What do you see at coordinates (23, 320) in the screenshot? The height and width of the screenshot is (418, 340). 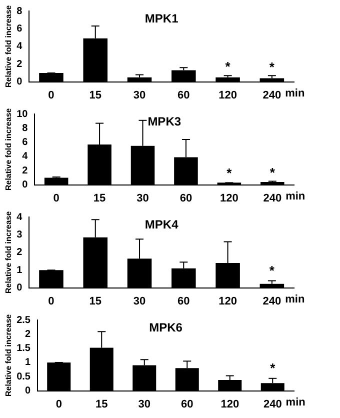 I see `y-tick-label: 2.5` at bounding box center [23, 320].